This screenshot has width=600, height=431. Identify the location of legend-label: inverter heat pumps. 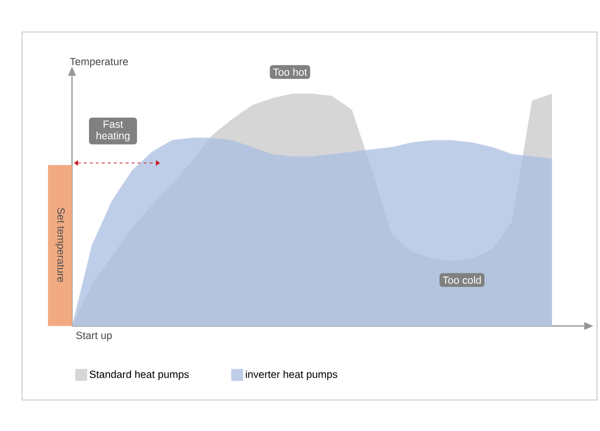
(292, 375).